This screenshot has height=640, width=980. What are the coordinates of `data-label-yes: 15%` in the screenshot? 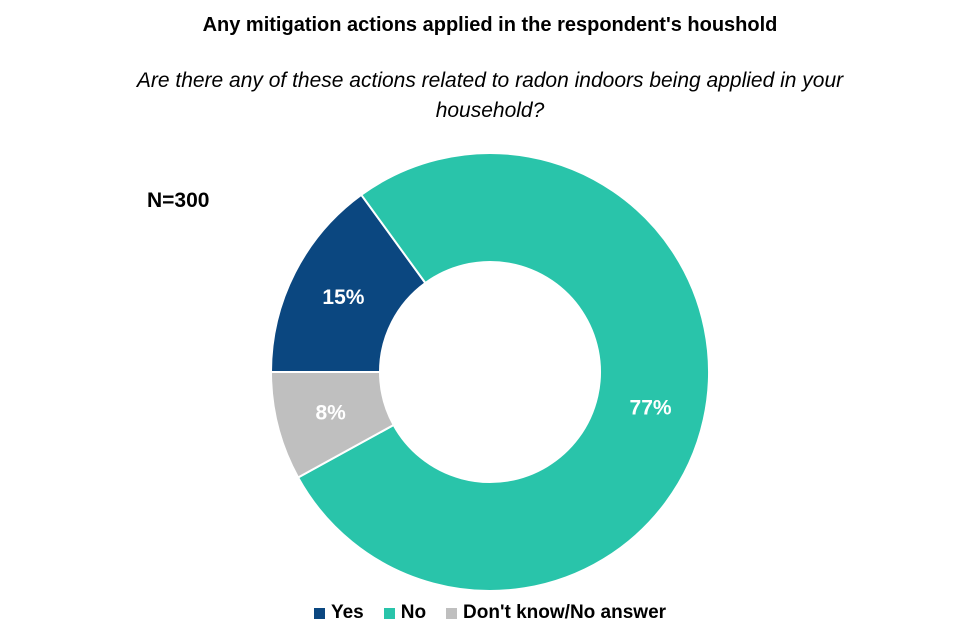 It's located at (343, 297).